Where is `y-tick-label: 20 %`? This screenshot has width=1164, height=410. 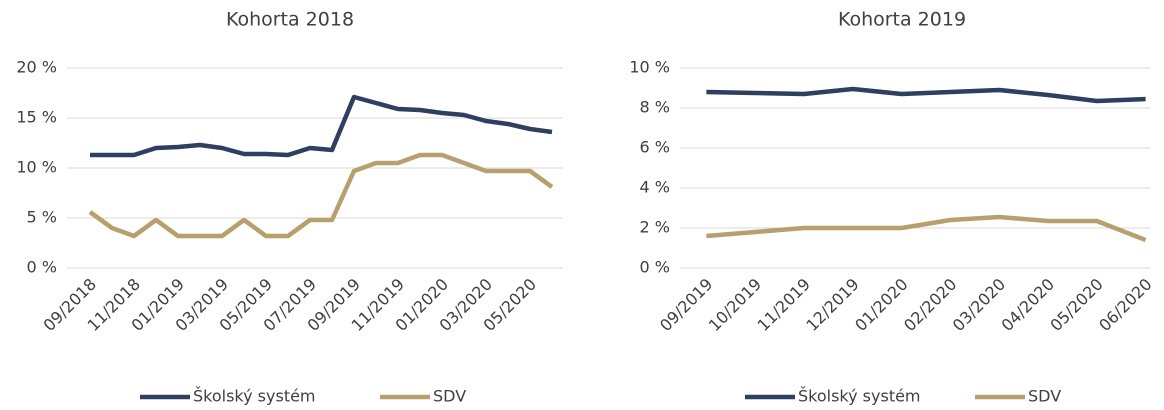 y-tick-label: 20 % is located at coordinates (36, 67).